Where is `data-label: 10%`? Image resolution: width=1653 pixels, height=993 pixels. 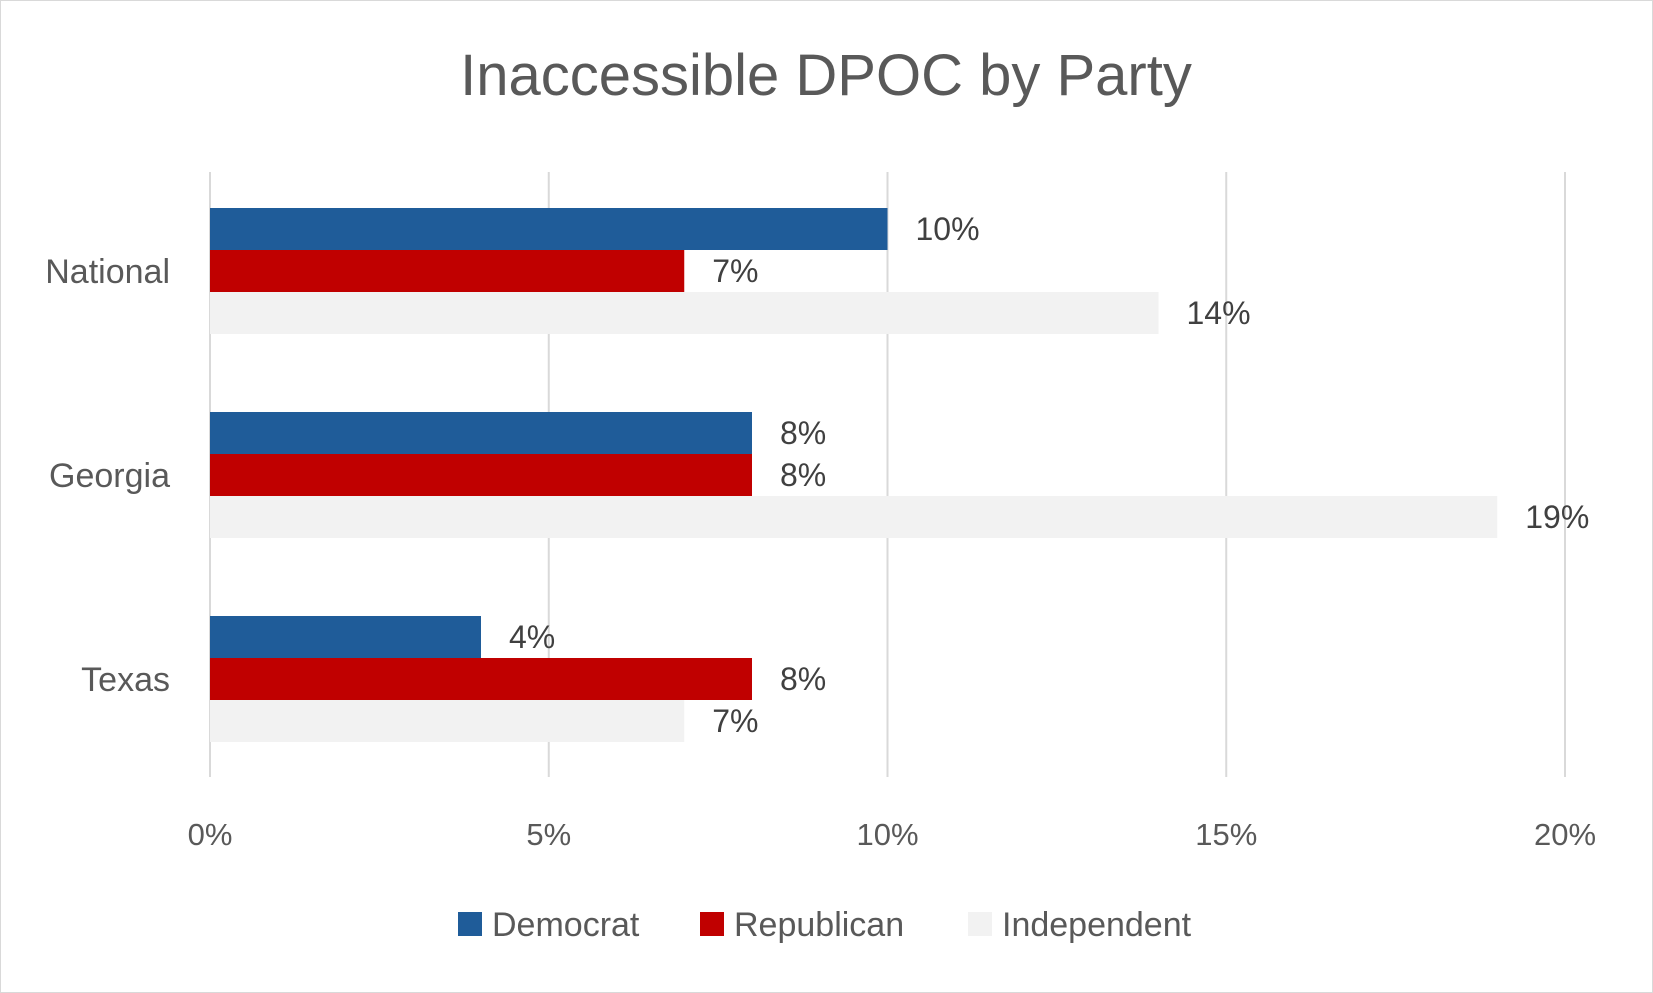
data-label: 10% is located at coordinates (948, 229).